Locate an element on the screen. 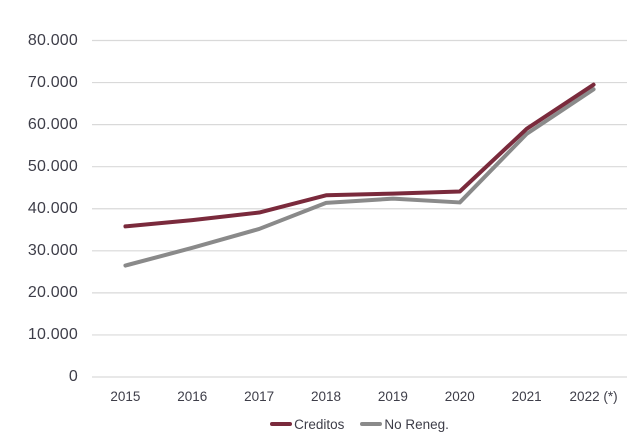 This screenshot has width=641, height=441. legend: Creditos No Reneg. is located at coordinates (359, 424).